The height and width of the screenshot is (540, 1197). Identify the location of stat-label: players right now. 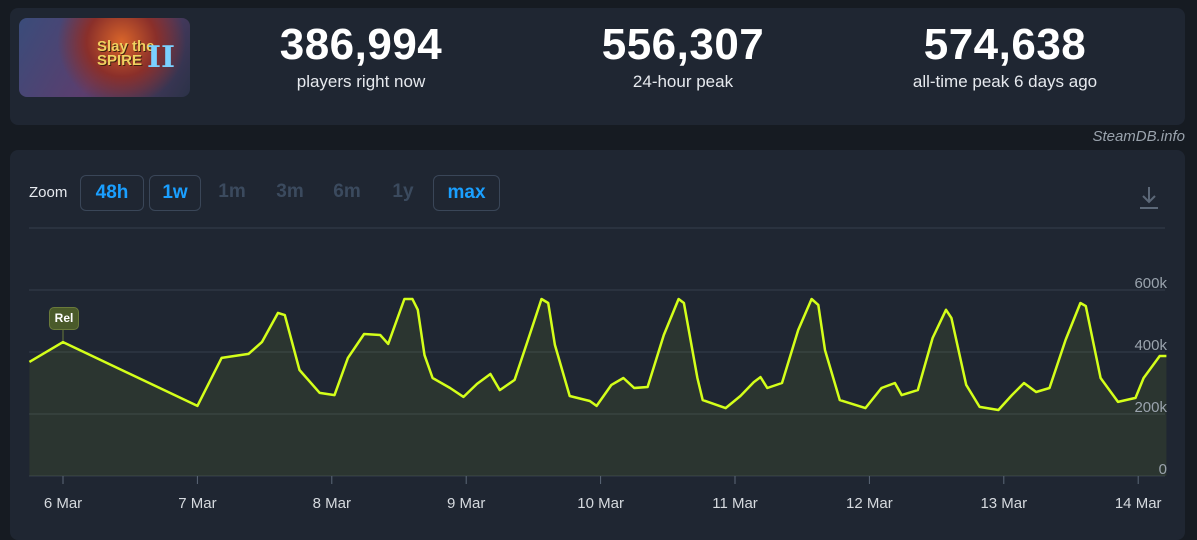
(361, 81).